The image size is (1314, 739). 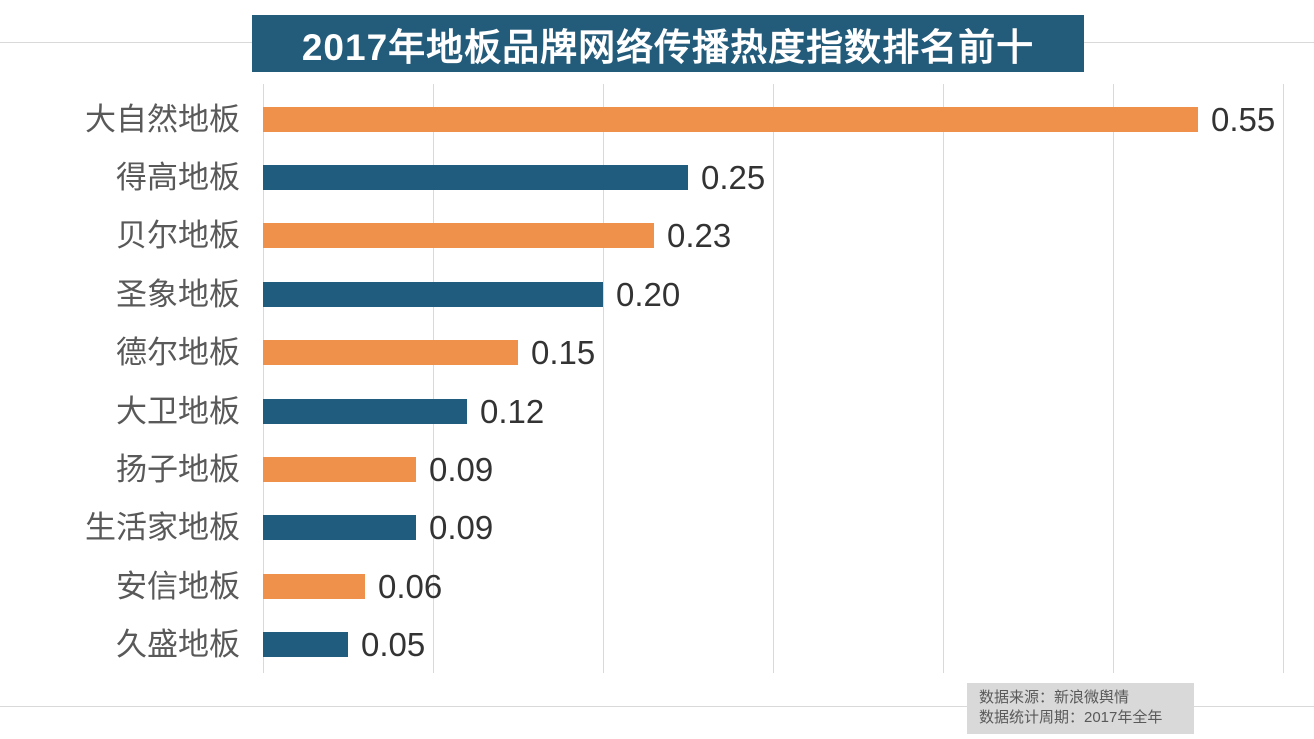 What do you see at coordinates (178, 236) in the screenshot?
I see `category-label: 贝尔地板` at bounding box center [178, 236].